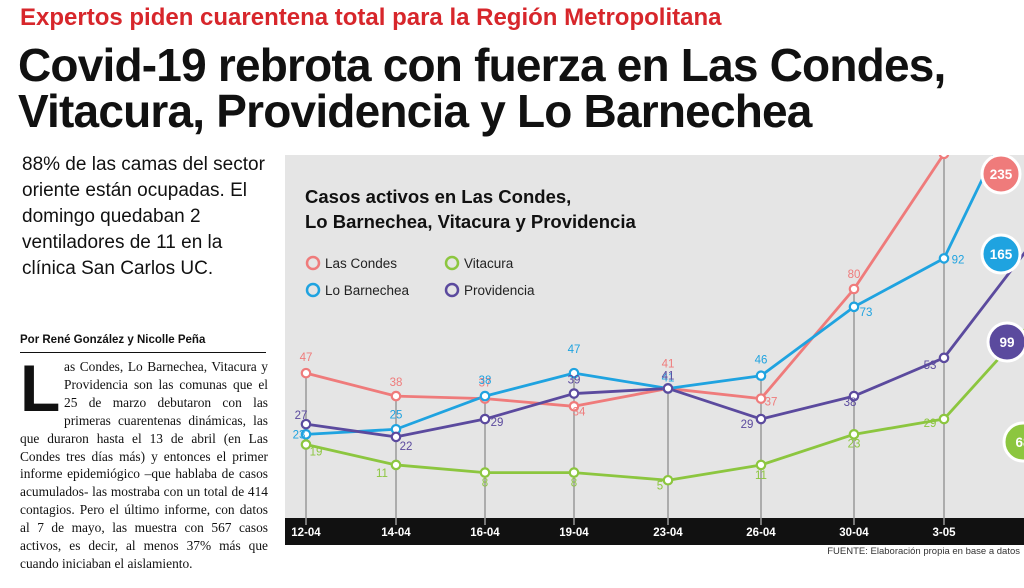 The image size is (1024, 588). I want to click on data-label-vitacura: 29, so click(930, 424).